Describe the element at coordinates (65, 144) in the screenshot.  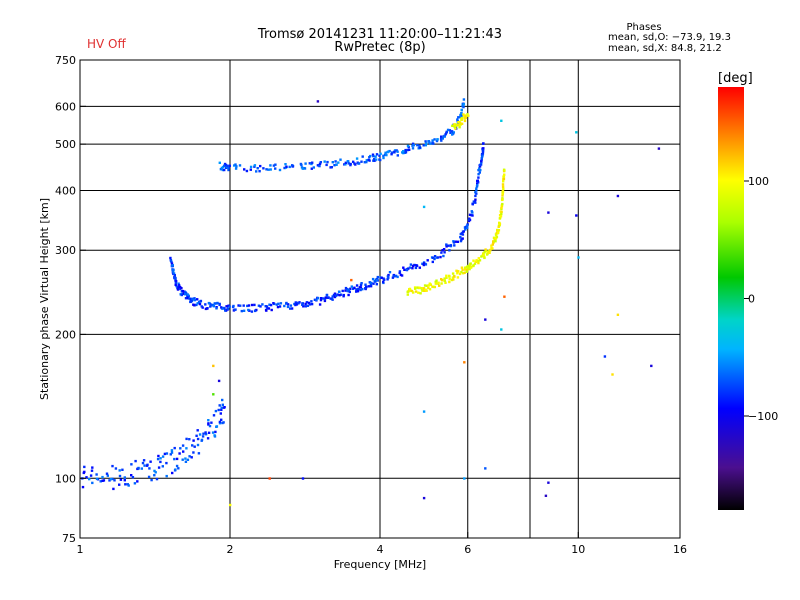
I see `y-tick-label: 500` at that location.